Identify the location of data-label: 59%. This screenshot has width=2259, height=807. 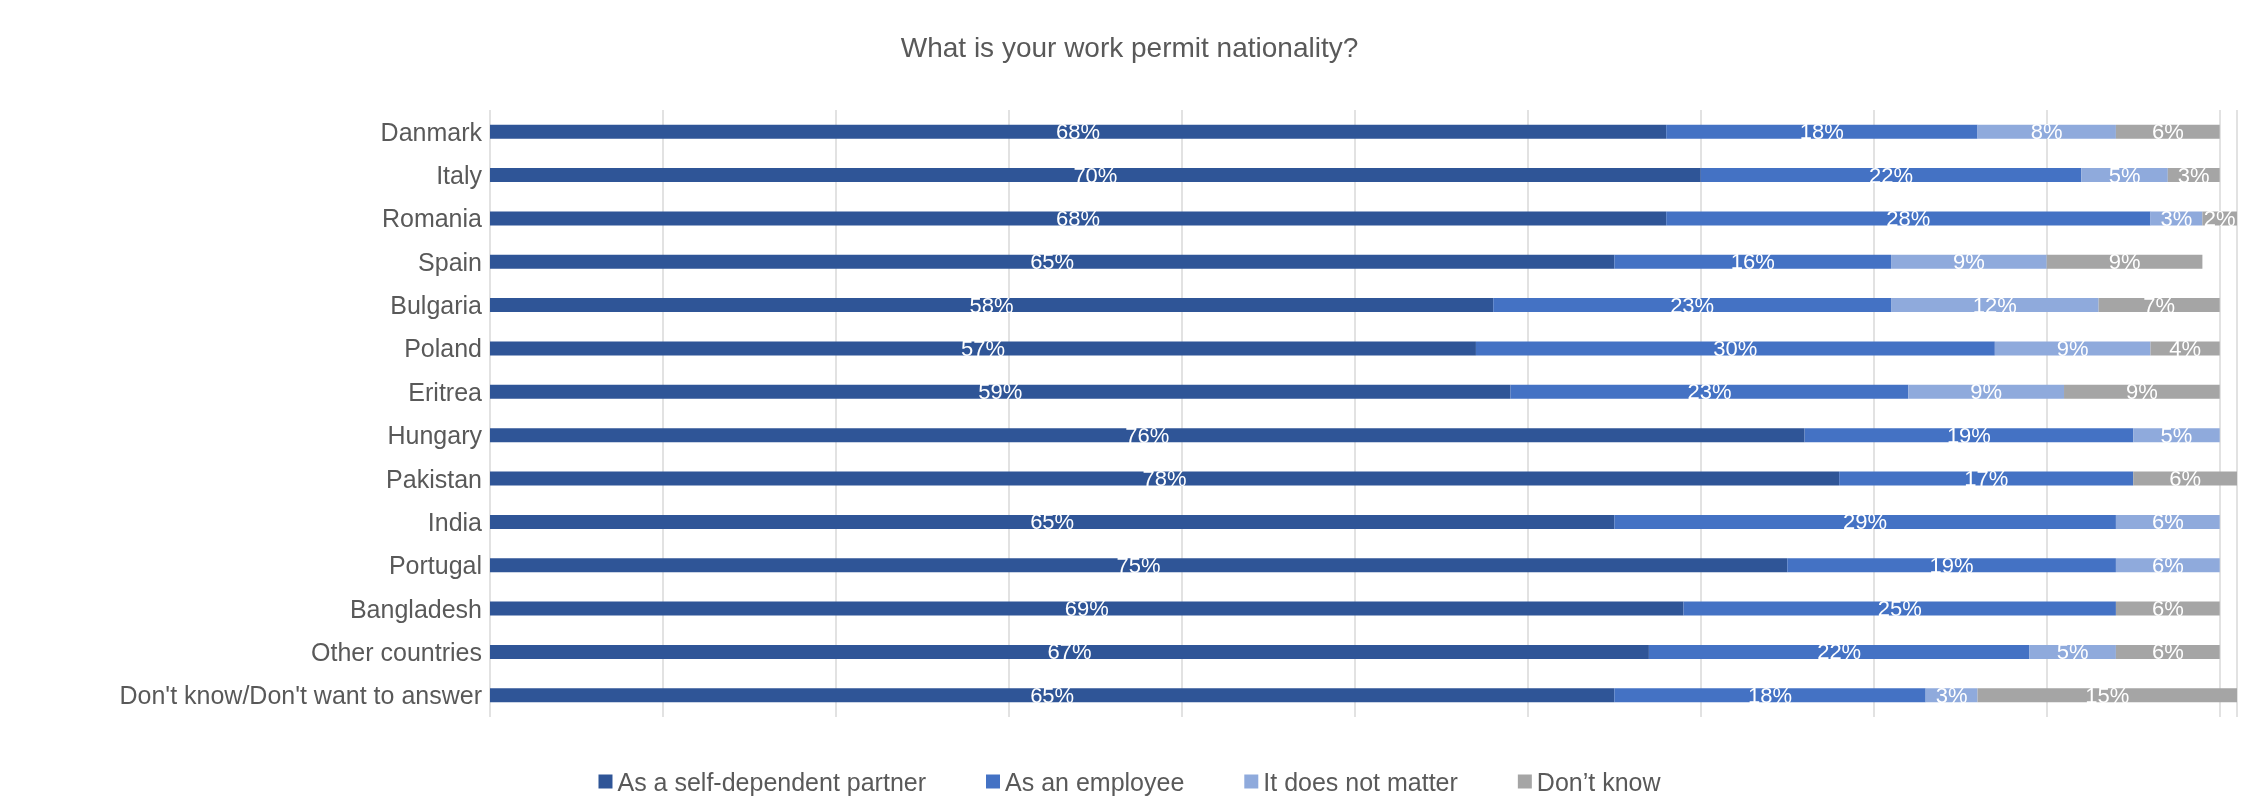
(1000, 392).